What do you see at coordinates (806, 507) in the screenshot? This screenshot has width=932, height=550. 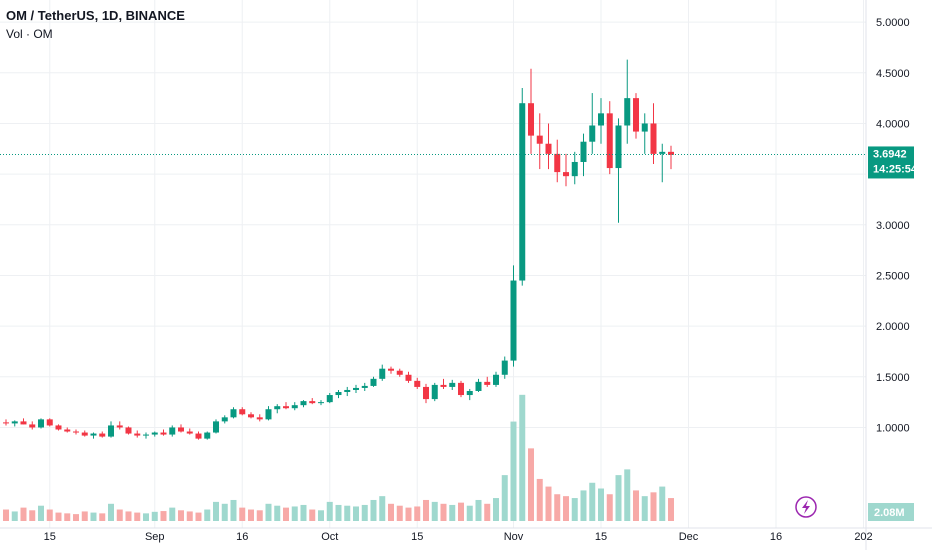 I see `lightning-icon` at bounding box center [806, 507].